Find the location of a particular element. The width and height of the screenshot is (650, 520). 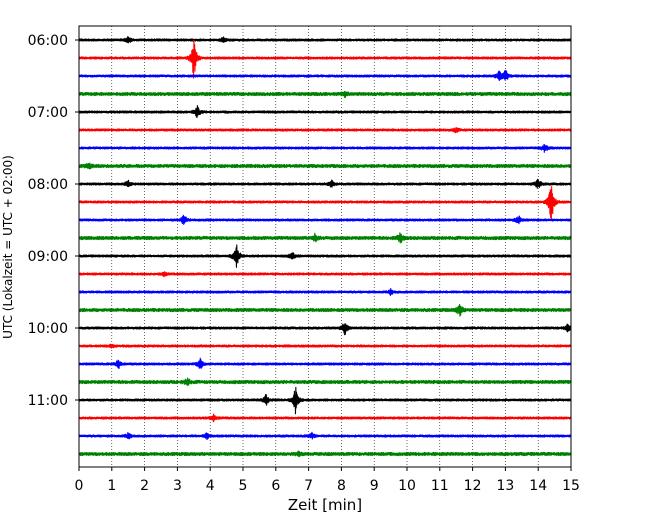

x-tick-label-1: 1 is located at coordinates (111, 486).